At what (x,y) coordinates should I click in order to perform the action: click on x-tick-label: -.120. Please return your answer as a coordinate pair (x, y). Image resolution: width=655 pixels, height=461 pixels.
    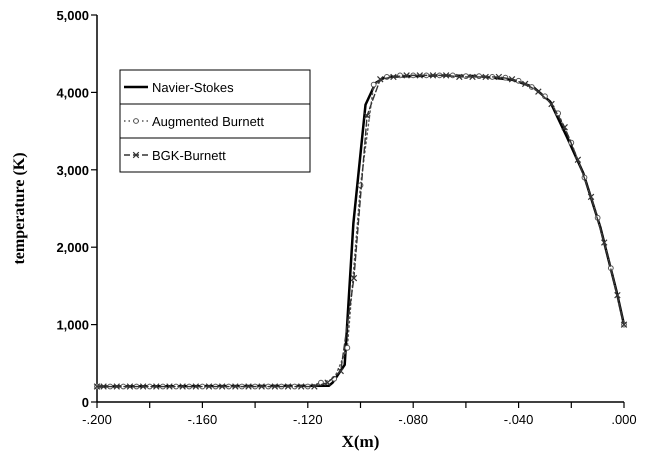
    Looking at the image, I should click on (307, 419).